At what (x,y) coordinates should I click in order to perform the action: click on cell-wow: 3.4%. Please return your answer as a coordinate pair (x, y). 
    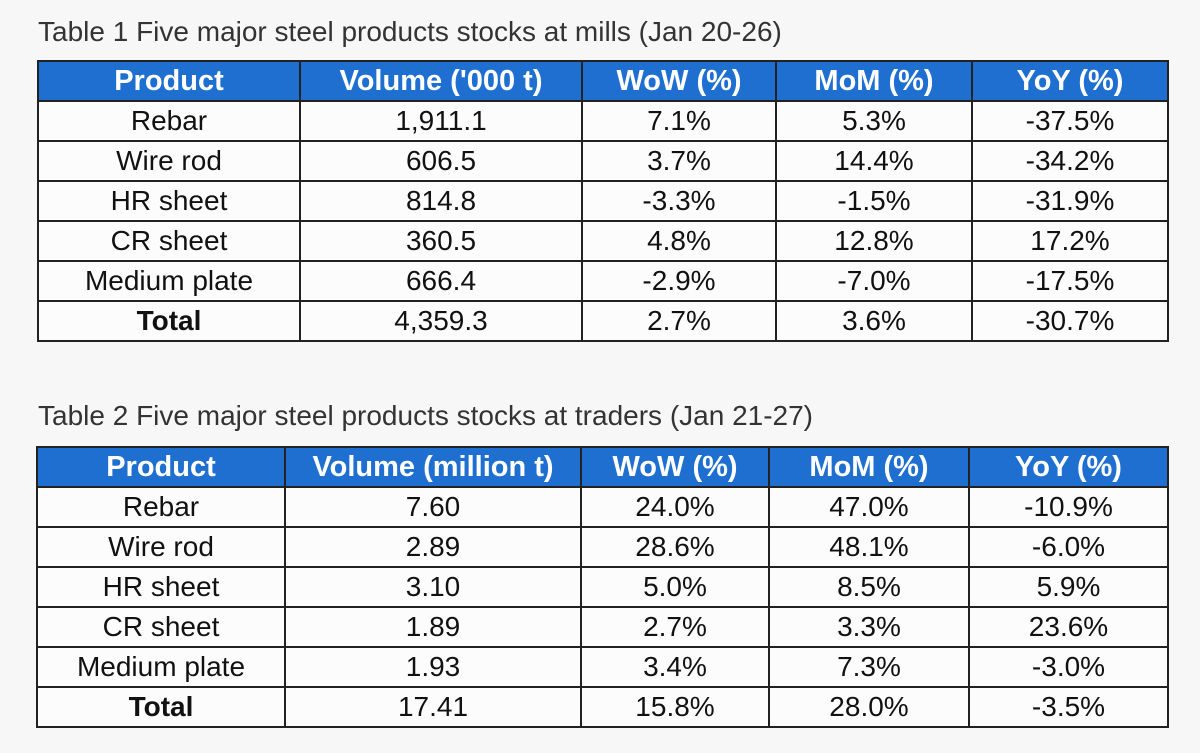
    Looking at the image, I should click on (675, 667).